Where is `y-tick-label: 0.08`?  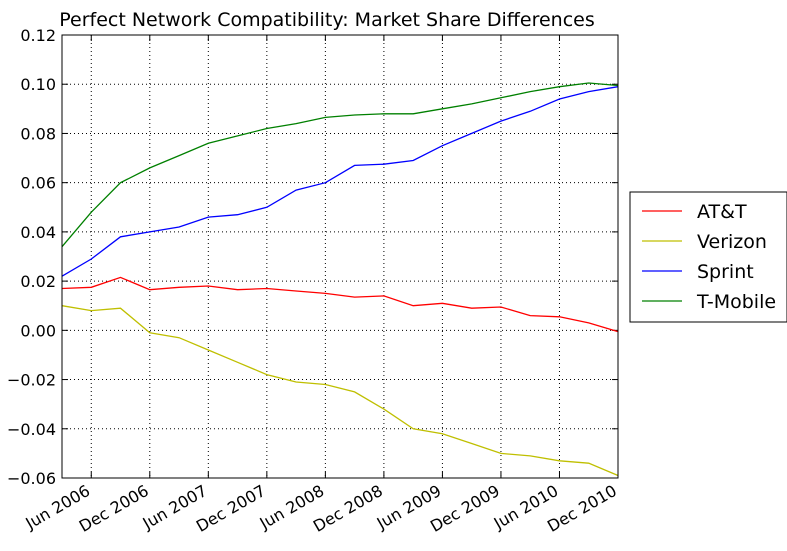 y-tick-label: 0.08 is located at coordinates (38, 133).